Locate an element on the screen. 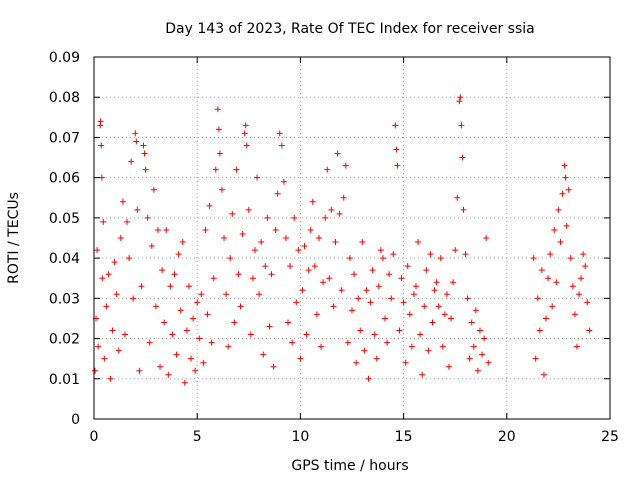  x-axis-label: GPS time / hours is located at coordinates (349, 466).